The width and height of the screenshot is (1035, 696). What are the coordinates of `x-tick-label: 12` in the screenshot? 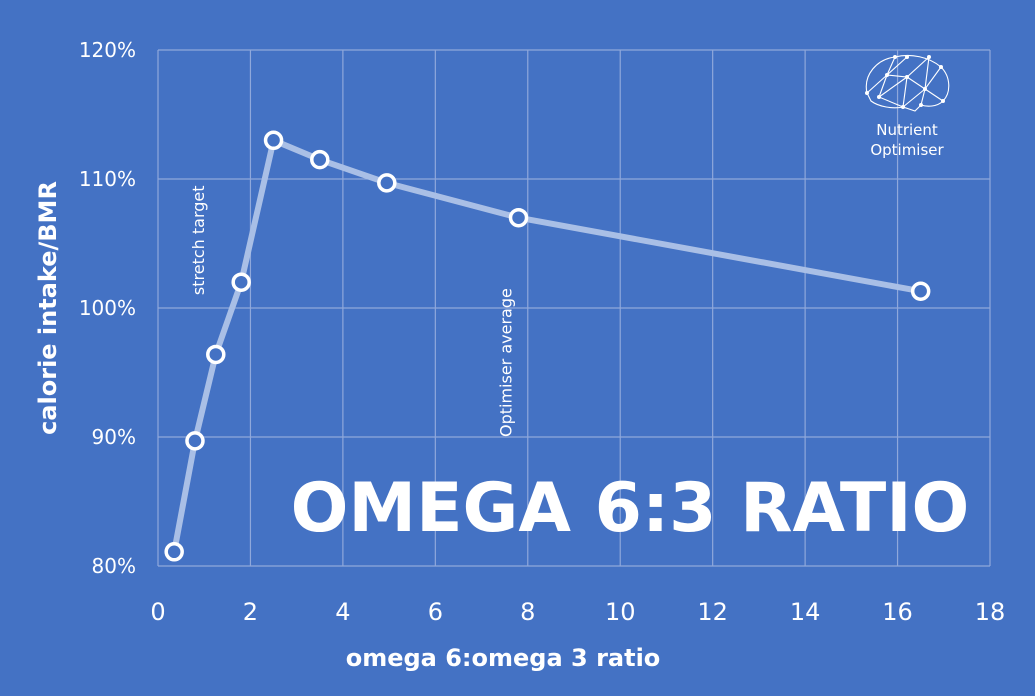 It's located at (712, 612).